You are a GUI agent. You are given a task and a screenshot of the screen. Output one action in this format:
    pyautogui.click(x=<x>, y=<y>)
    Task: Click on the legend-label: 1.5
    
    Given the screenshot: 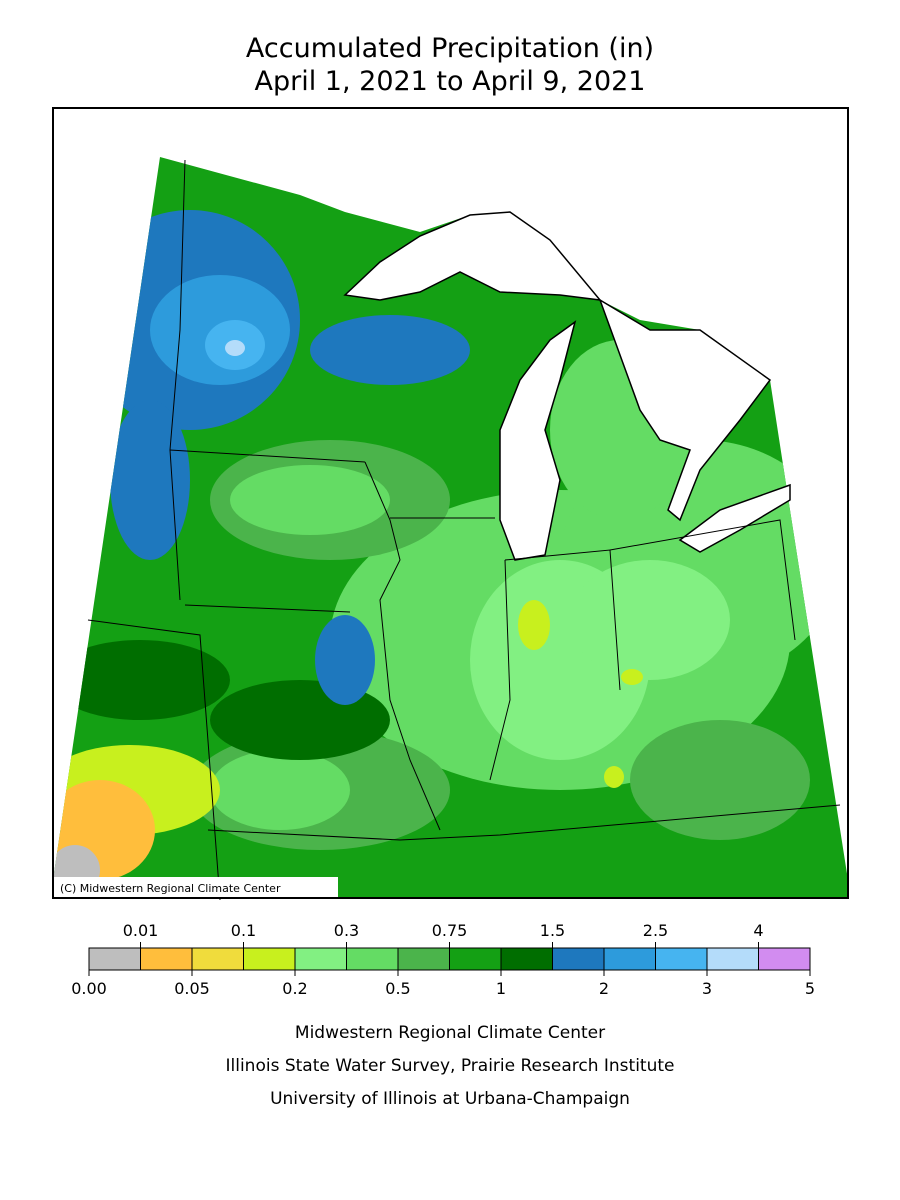 What is the action you would take?
    pyautogui.click(x=552, y=930)
    